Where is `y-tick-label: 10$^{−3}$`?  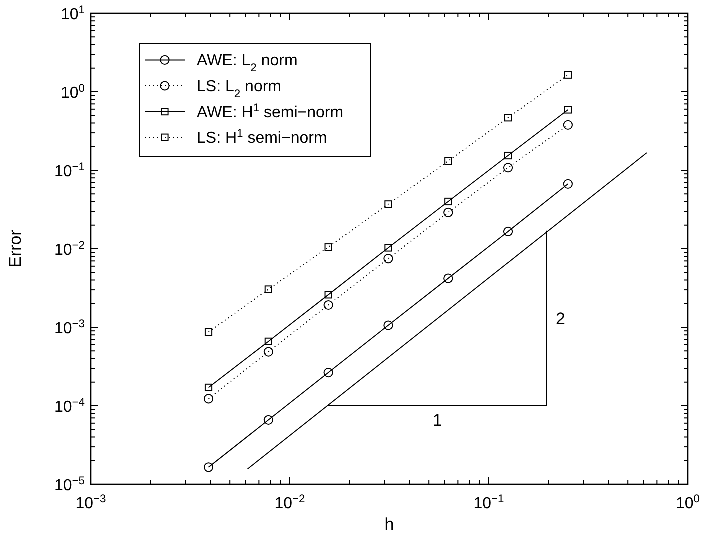 y-tick-label: 10$^{−3}$ is located at coordinates (69, 328).